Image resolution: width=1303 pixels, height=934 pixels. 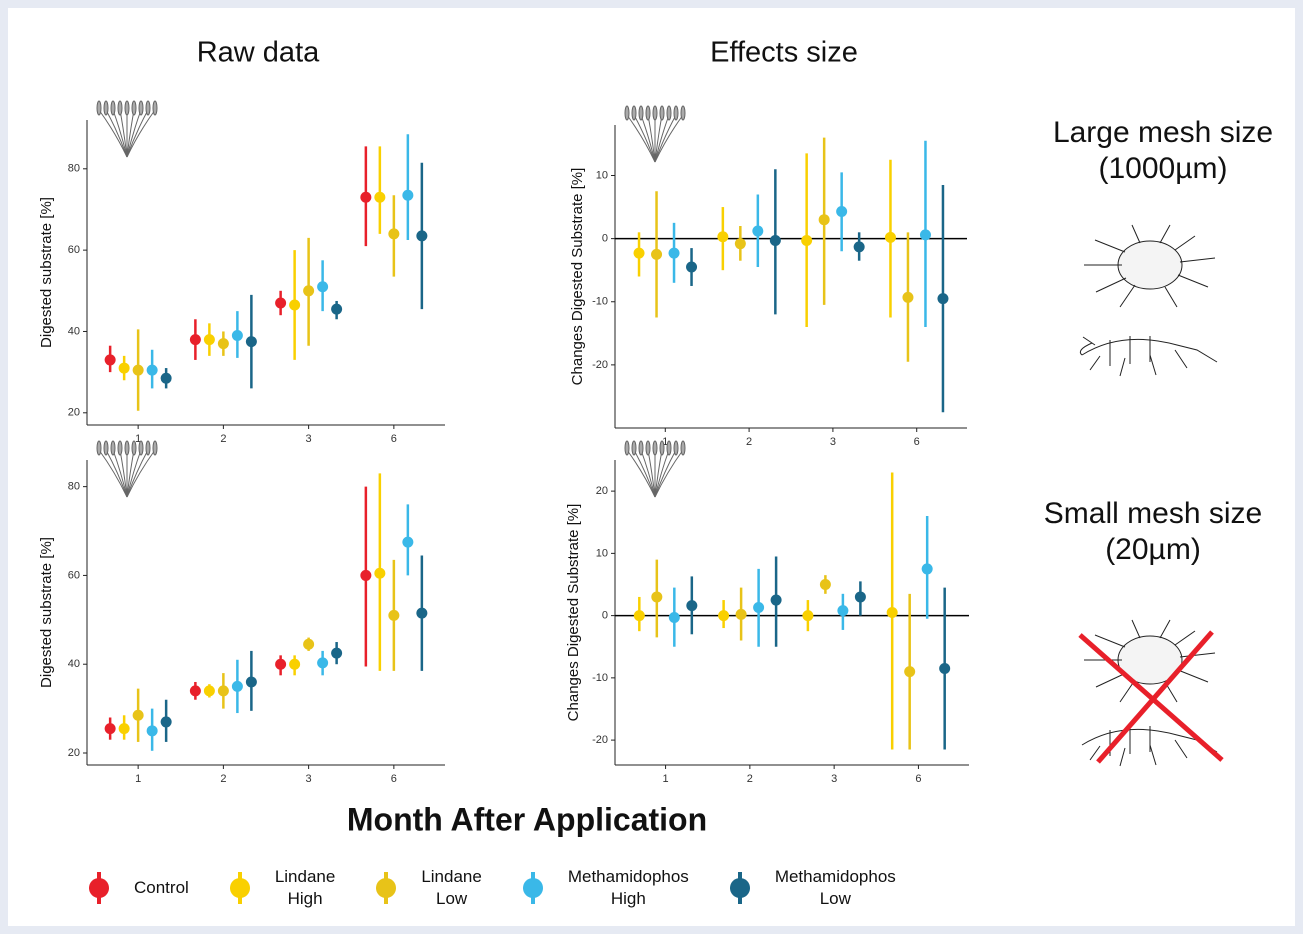 I want to click on y-tick-label: -10, so click(x=600, y=302).